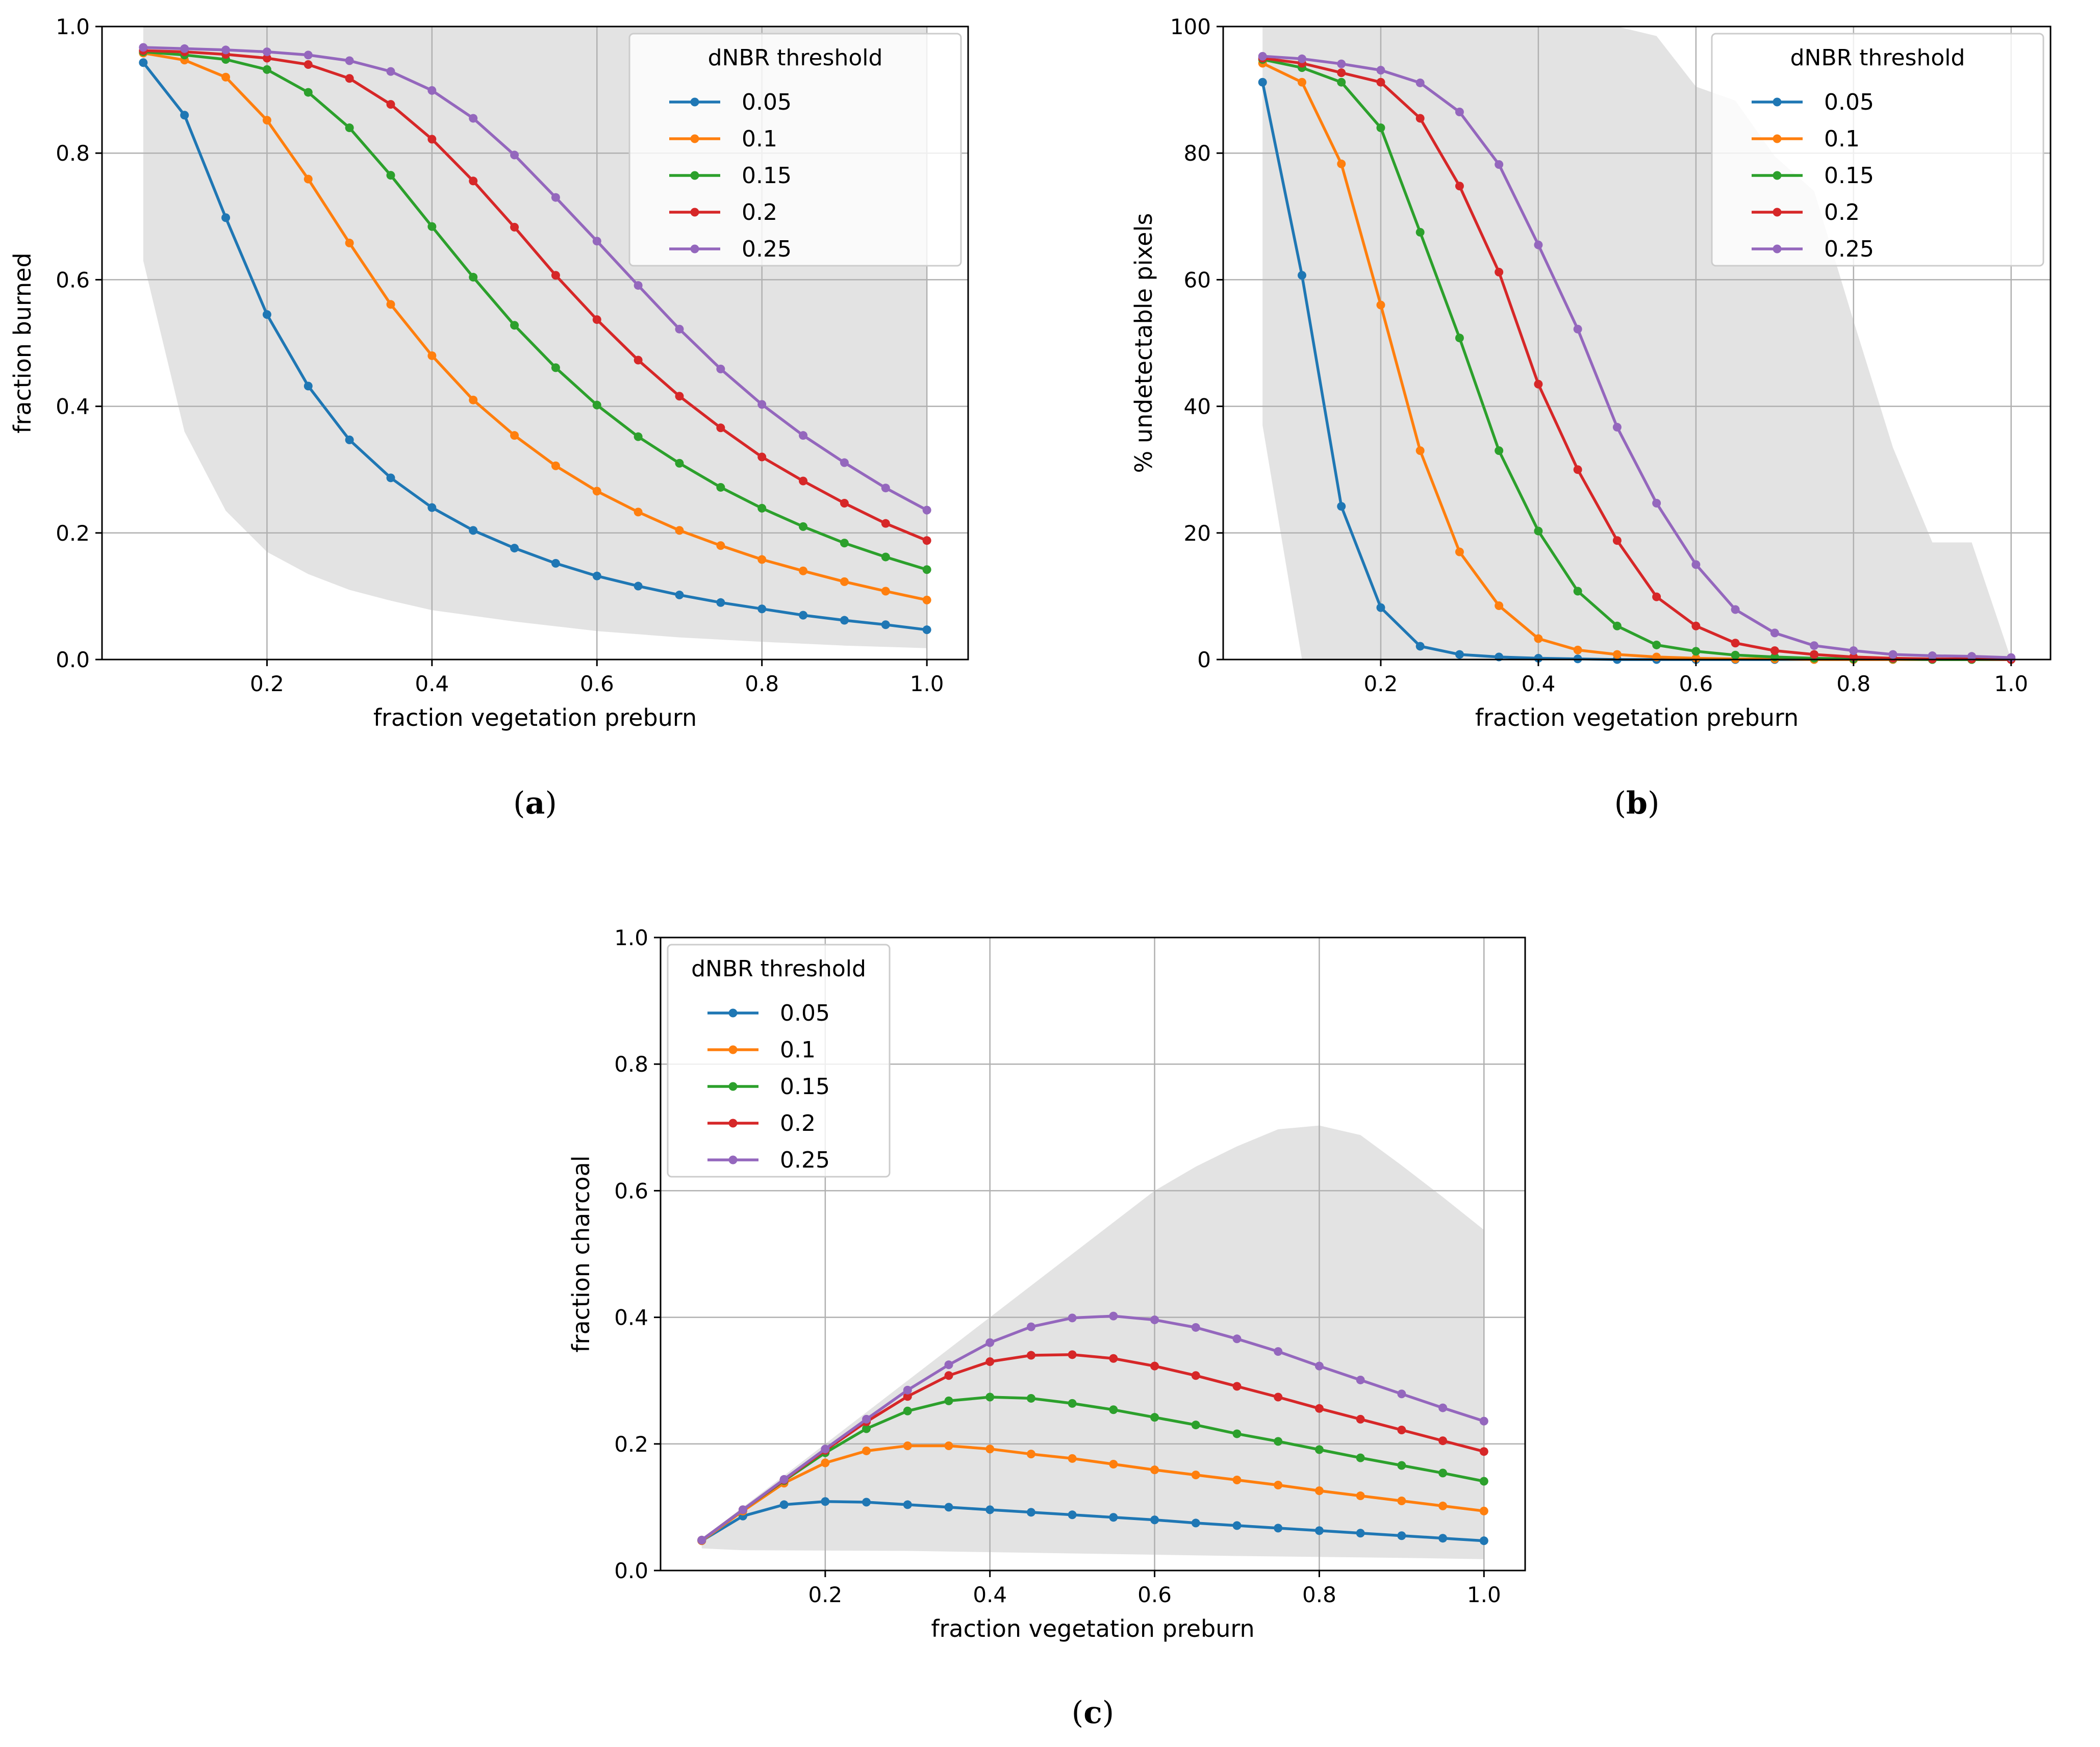 The height and width of the screenshot is (1747, 2100). What do you see at coordinates (390, 304) in the screenshot?
I see `panel-a-series-0.1-point-6` at bounding box center [390, 304].